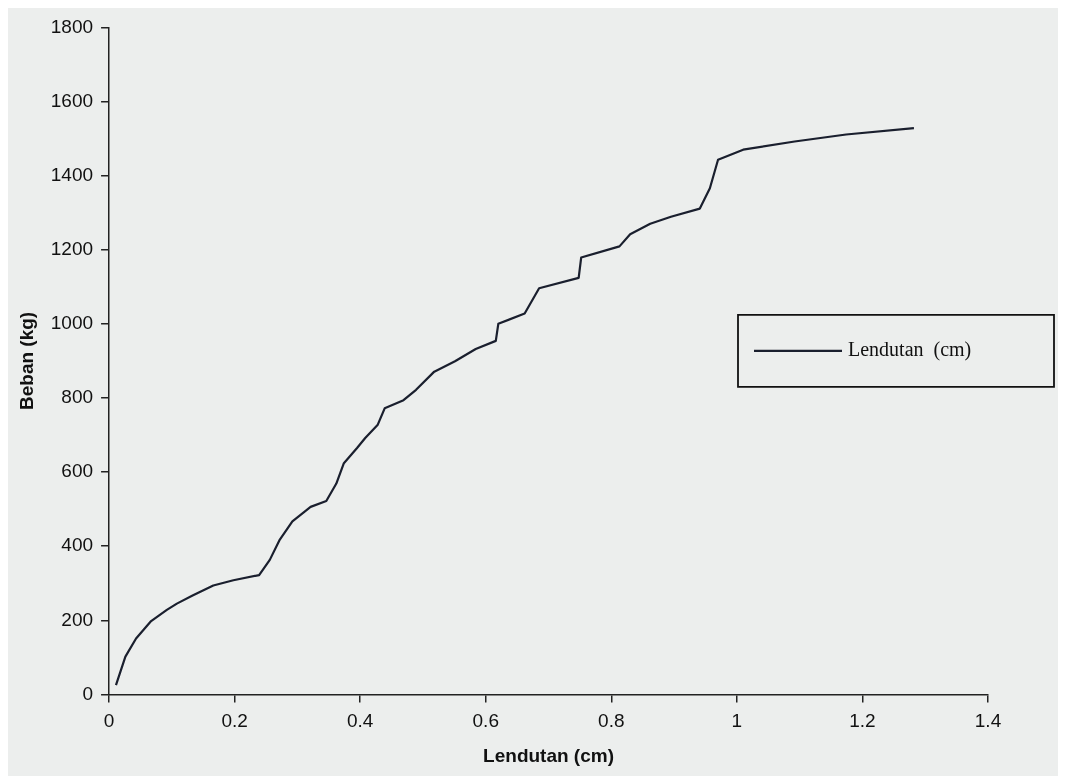  I want to click on y-tick-label: 800, so click(77, 397).